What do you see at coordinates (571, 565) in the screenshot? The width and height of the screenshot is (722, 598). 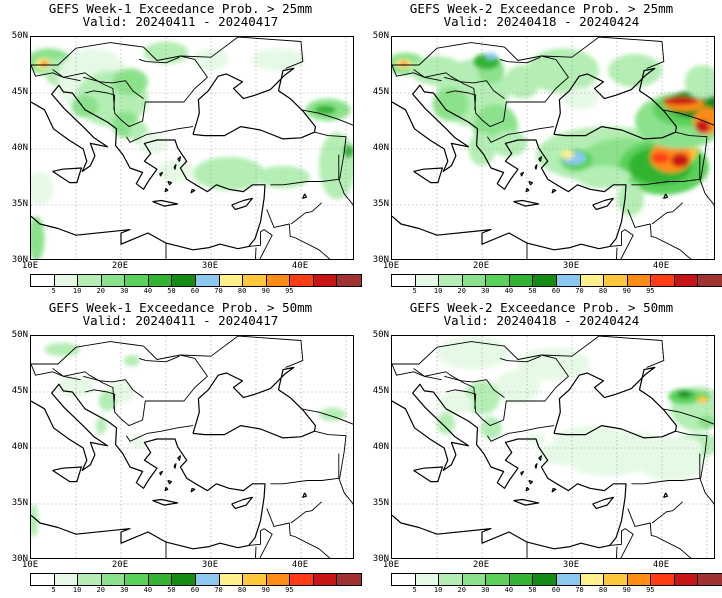 I see `longitude-label: 30E` at bounding box center [571, 565].